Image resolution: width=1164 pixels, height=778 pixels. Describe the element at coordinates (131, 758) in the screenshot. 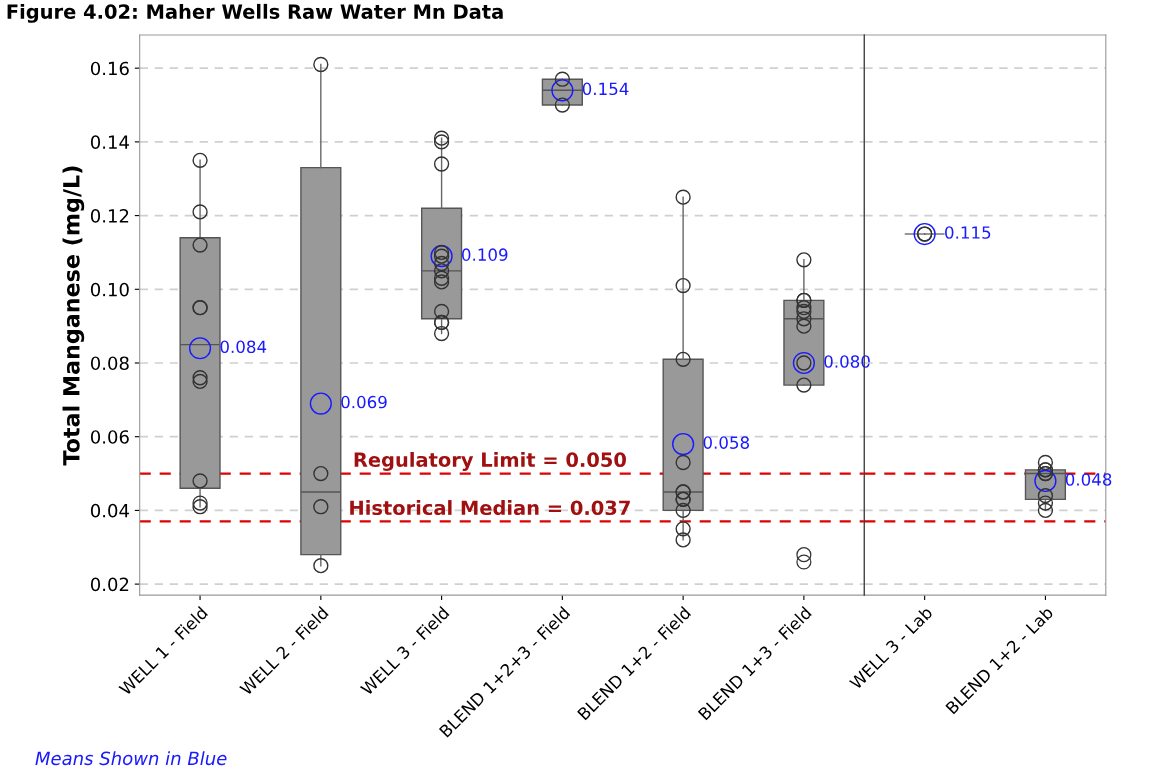

I see `text: Means Shown in Blue` at that location.